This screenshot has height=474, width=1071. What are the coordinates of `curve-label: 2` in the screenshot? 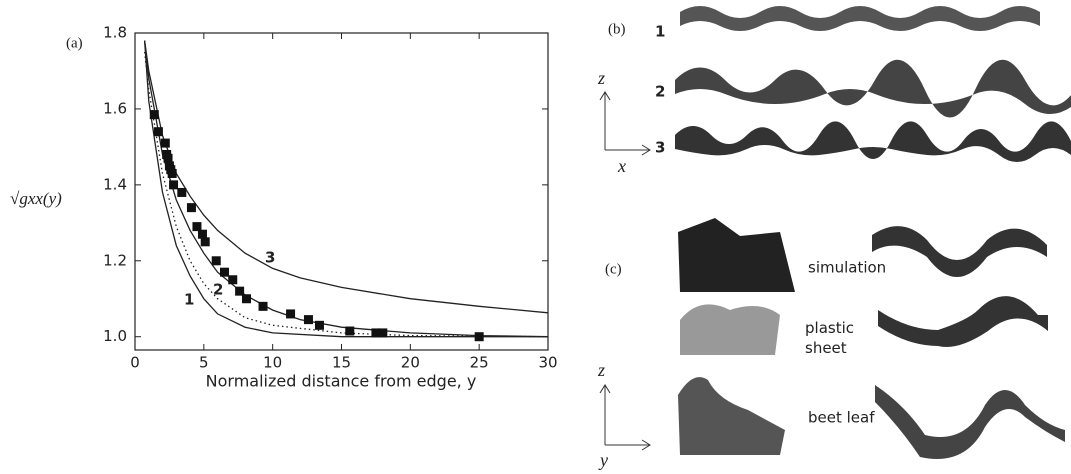 It's located at (218, 290).